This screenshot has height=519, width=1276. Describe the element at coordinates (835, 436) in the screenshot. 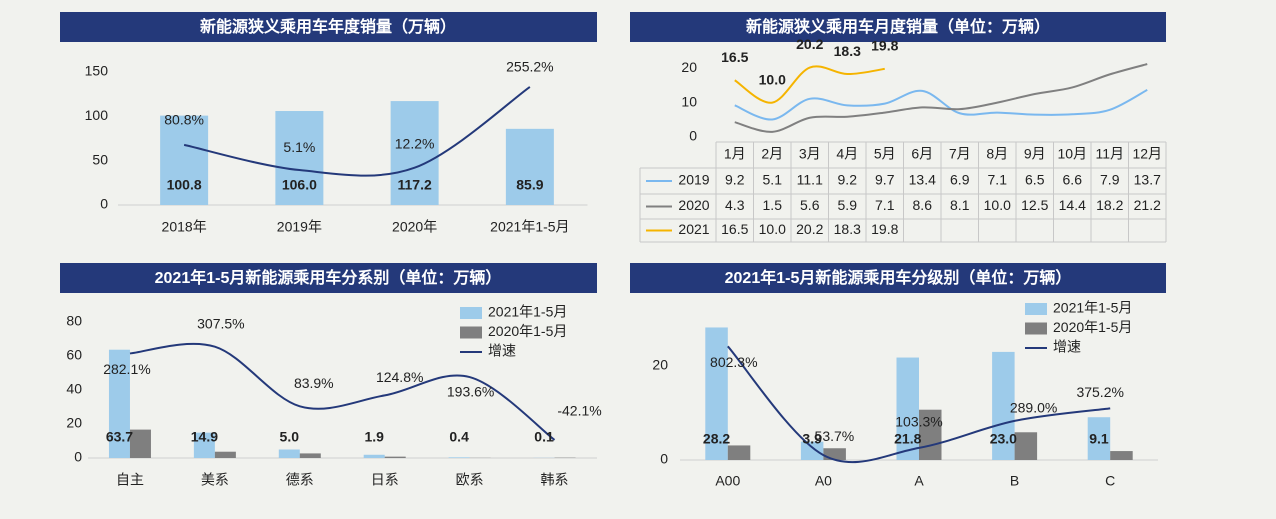

I see `data-label: 53.7%` at that location.